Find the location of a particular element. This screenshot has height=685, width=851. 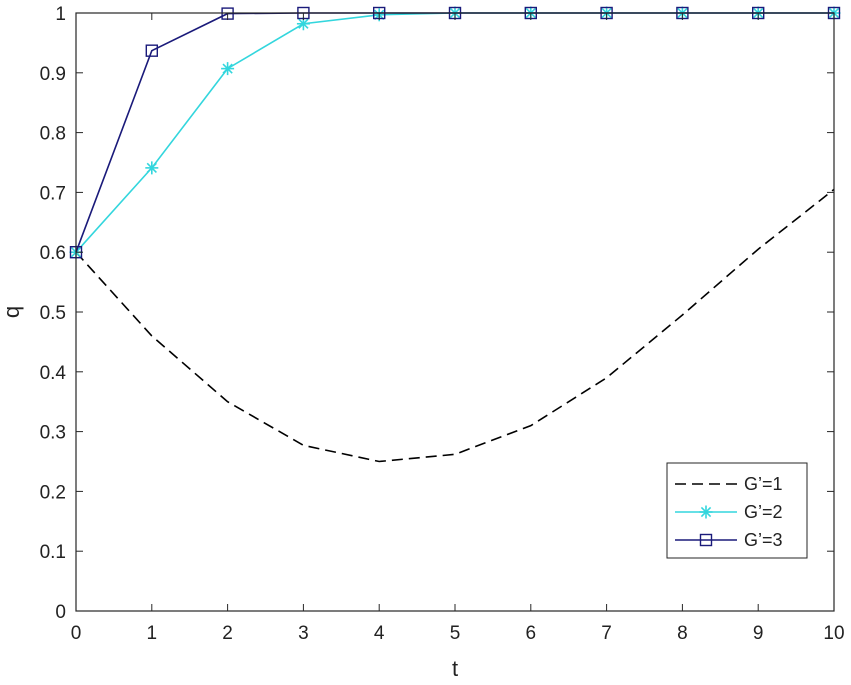

y-tick-label: 0.7 is located at coordinates (53, 193).